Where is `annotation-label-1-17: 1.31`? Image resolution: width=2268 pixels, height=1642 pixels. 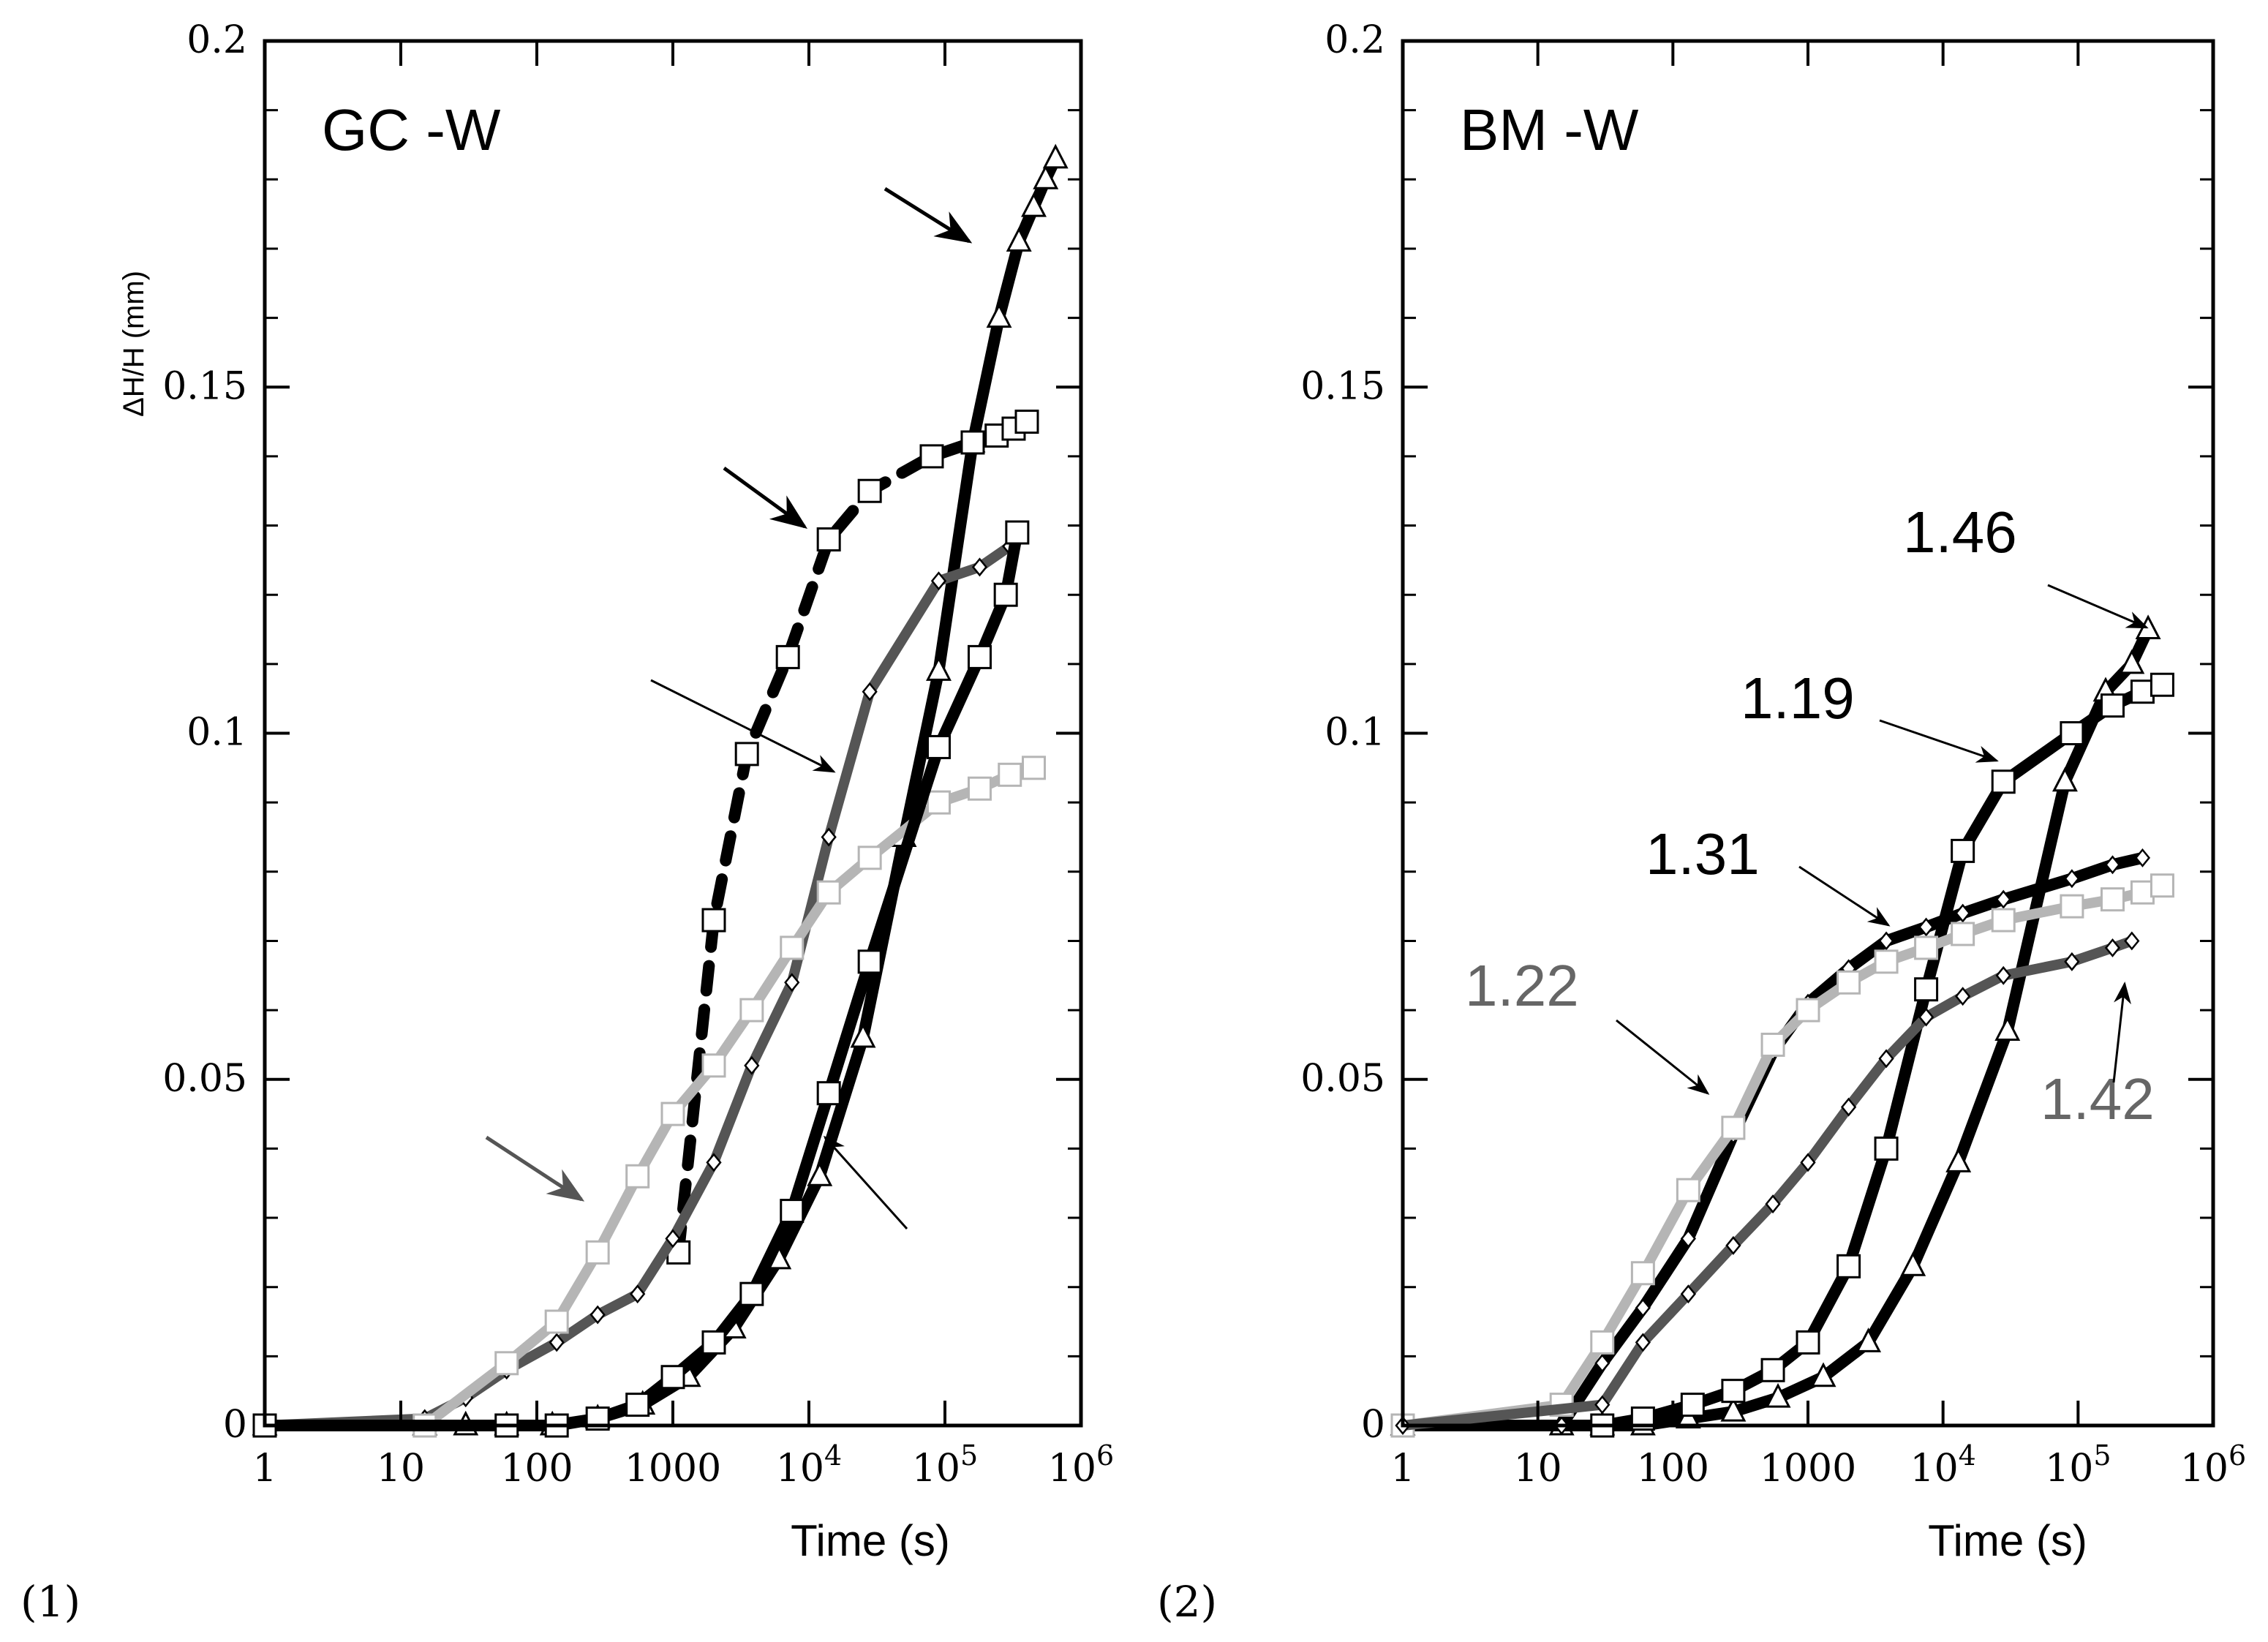 annotation-label-1-17: 1.31 is located at coordinates (1703, 853).